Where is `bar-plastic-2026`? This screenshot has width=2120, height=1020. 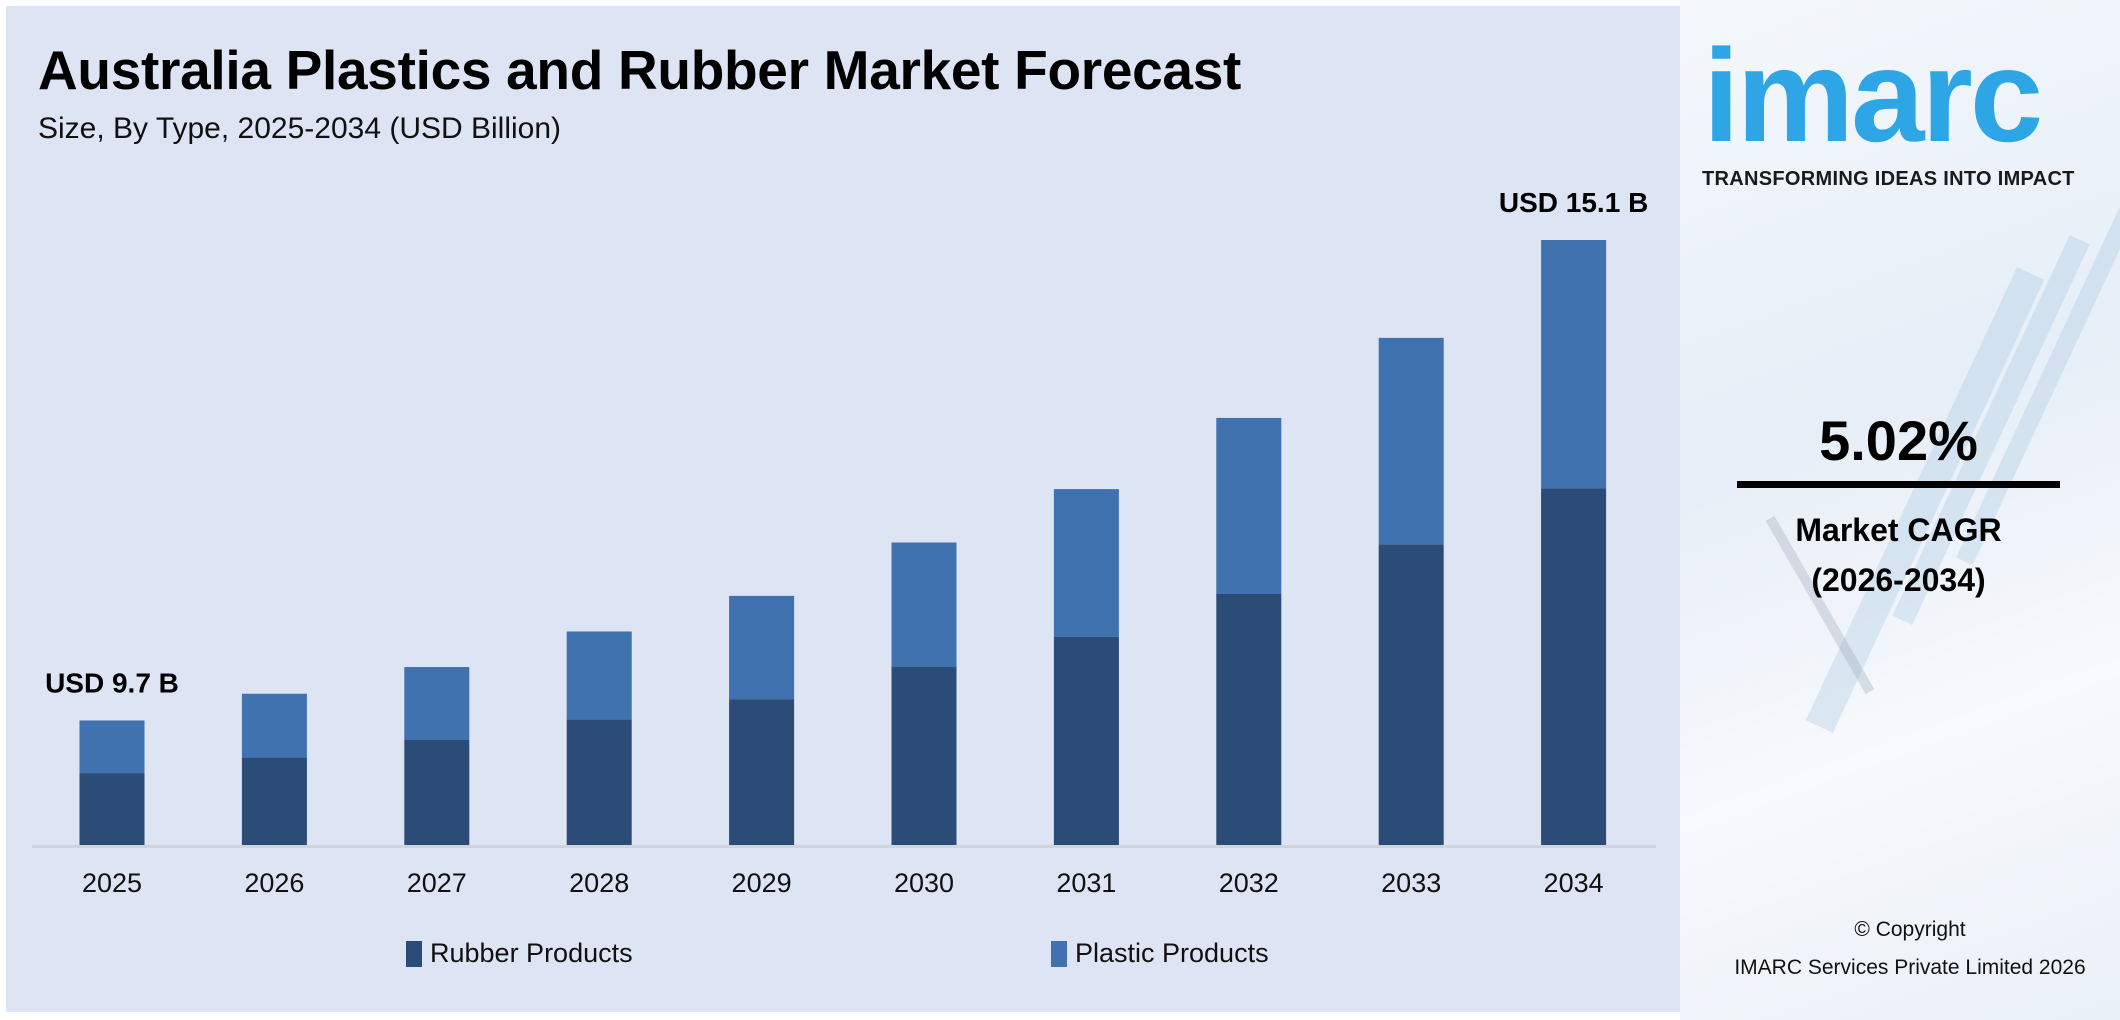 bar-plastic-2026 is located at coordinates (274, 725).